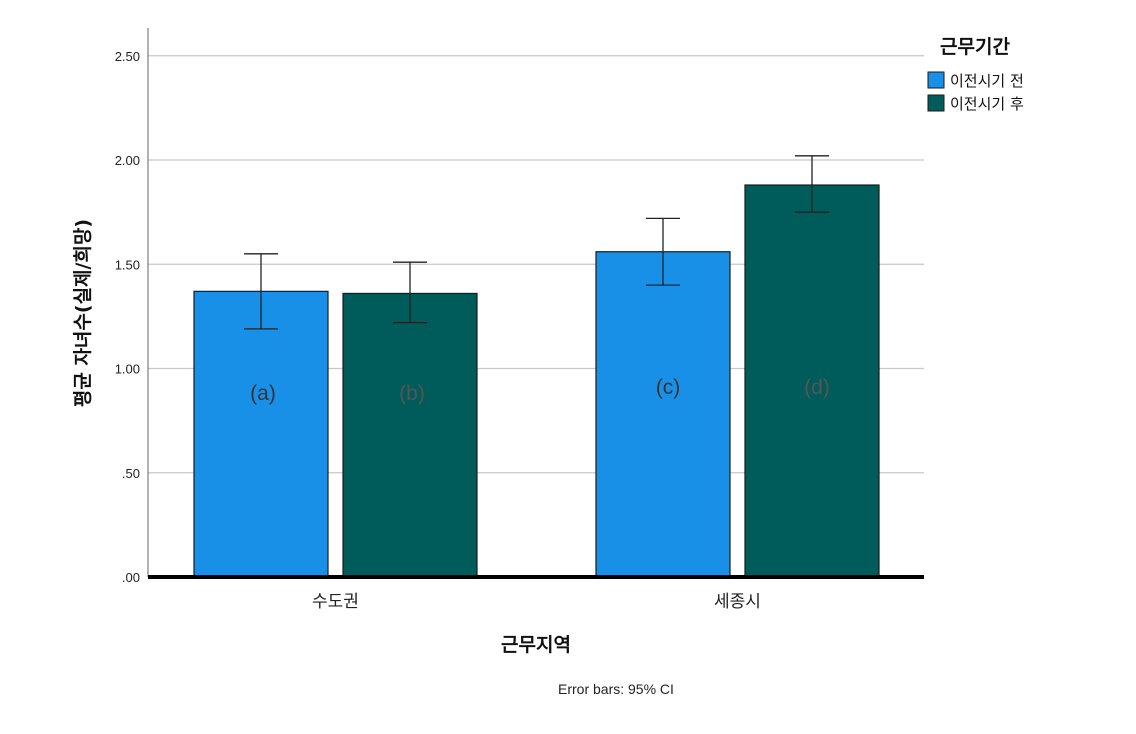  What do you see at coordinates (127, 160) in the screenshot?
I see `y-tick-label: 2.00` at bounding box center [127, 160].